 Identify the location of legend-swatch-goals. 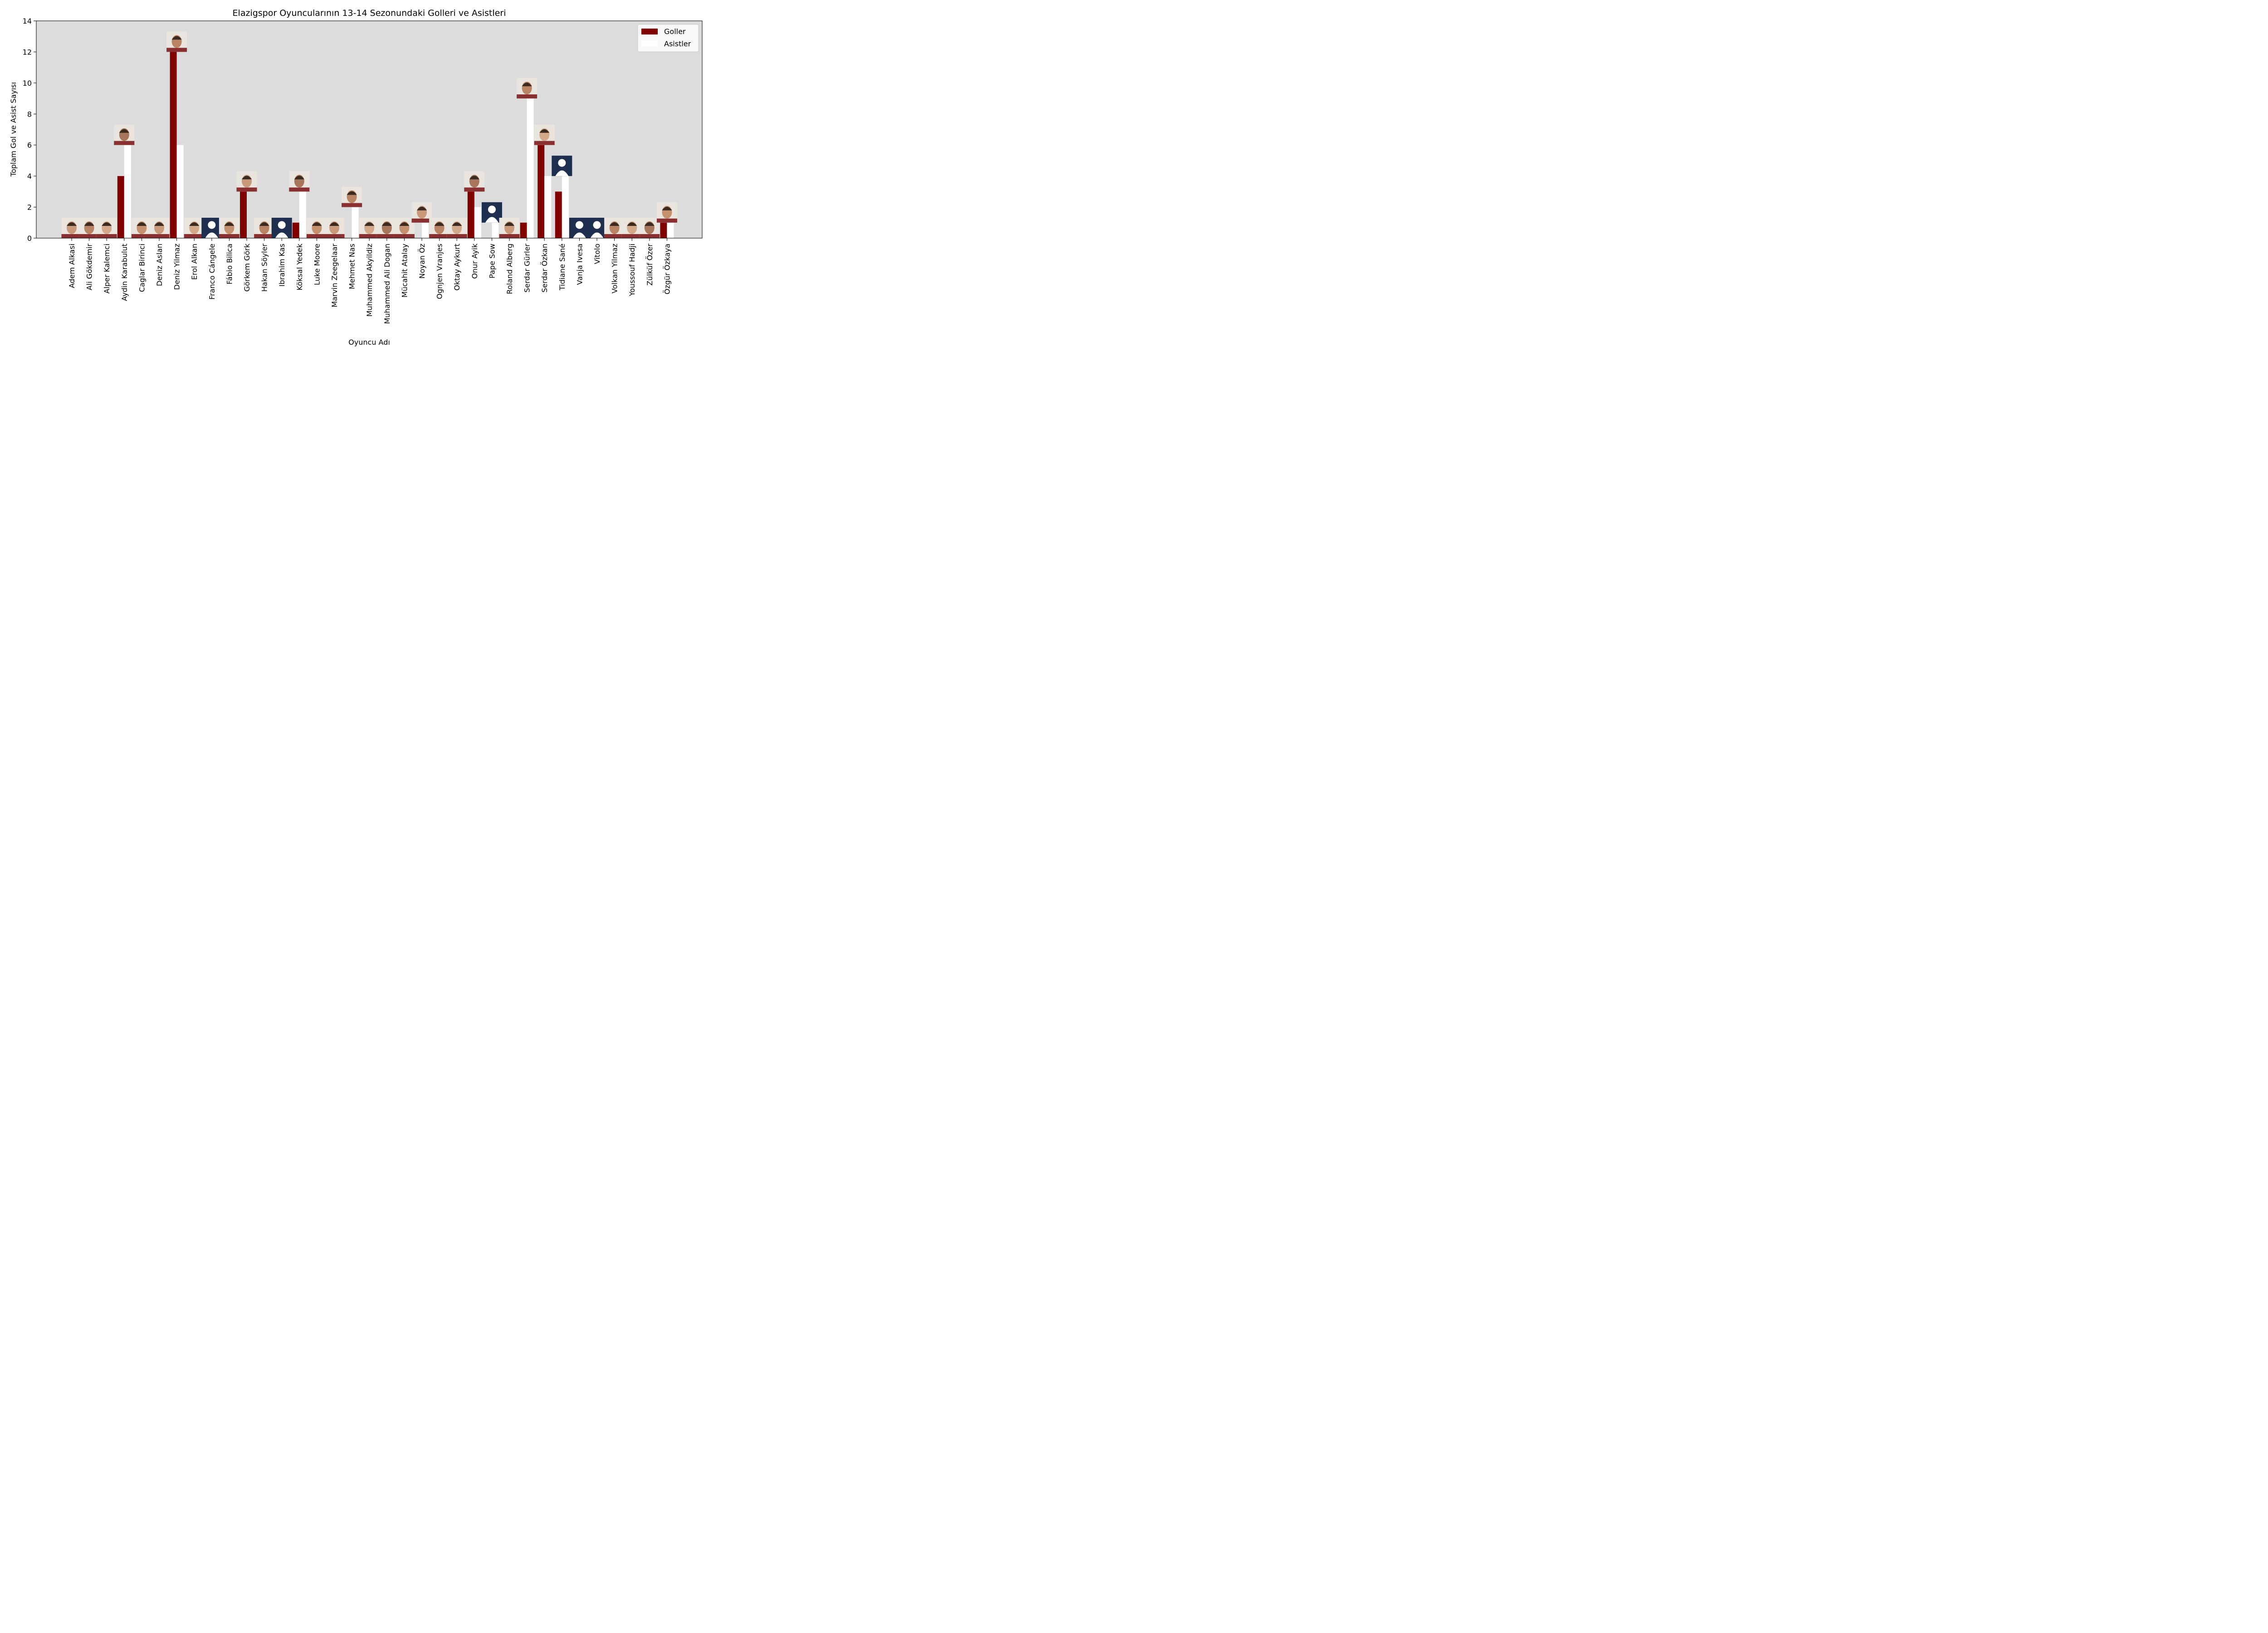
(650, 31).